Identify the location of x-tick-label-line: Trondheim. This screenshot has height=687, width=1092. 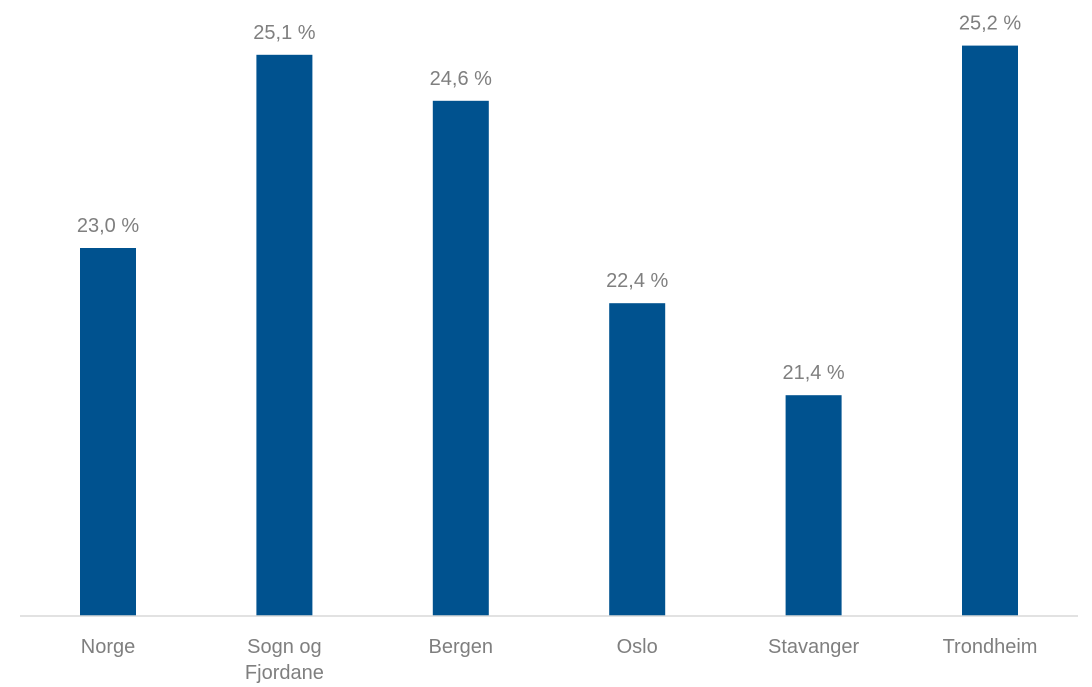
(990, 647).